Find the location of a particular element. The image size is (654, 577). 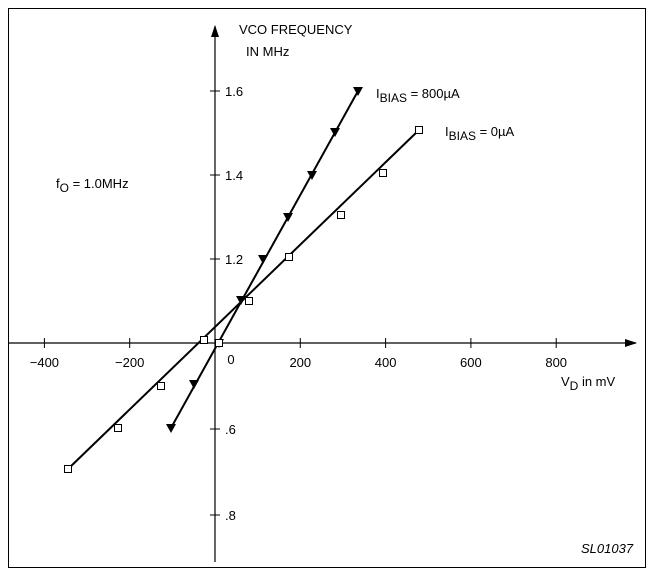

x-tick-label: 600 is located at coordinates (471, 362).